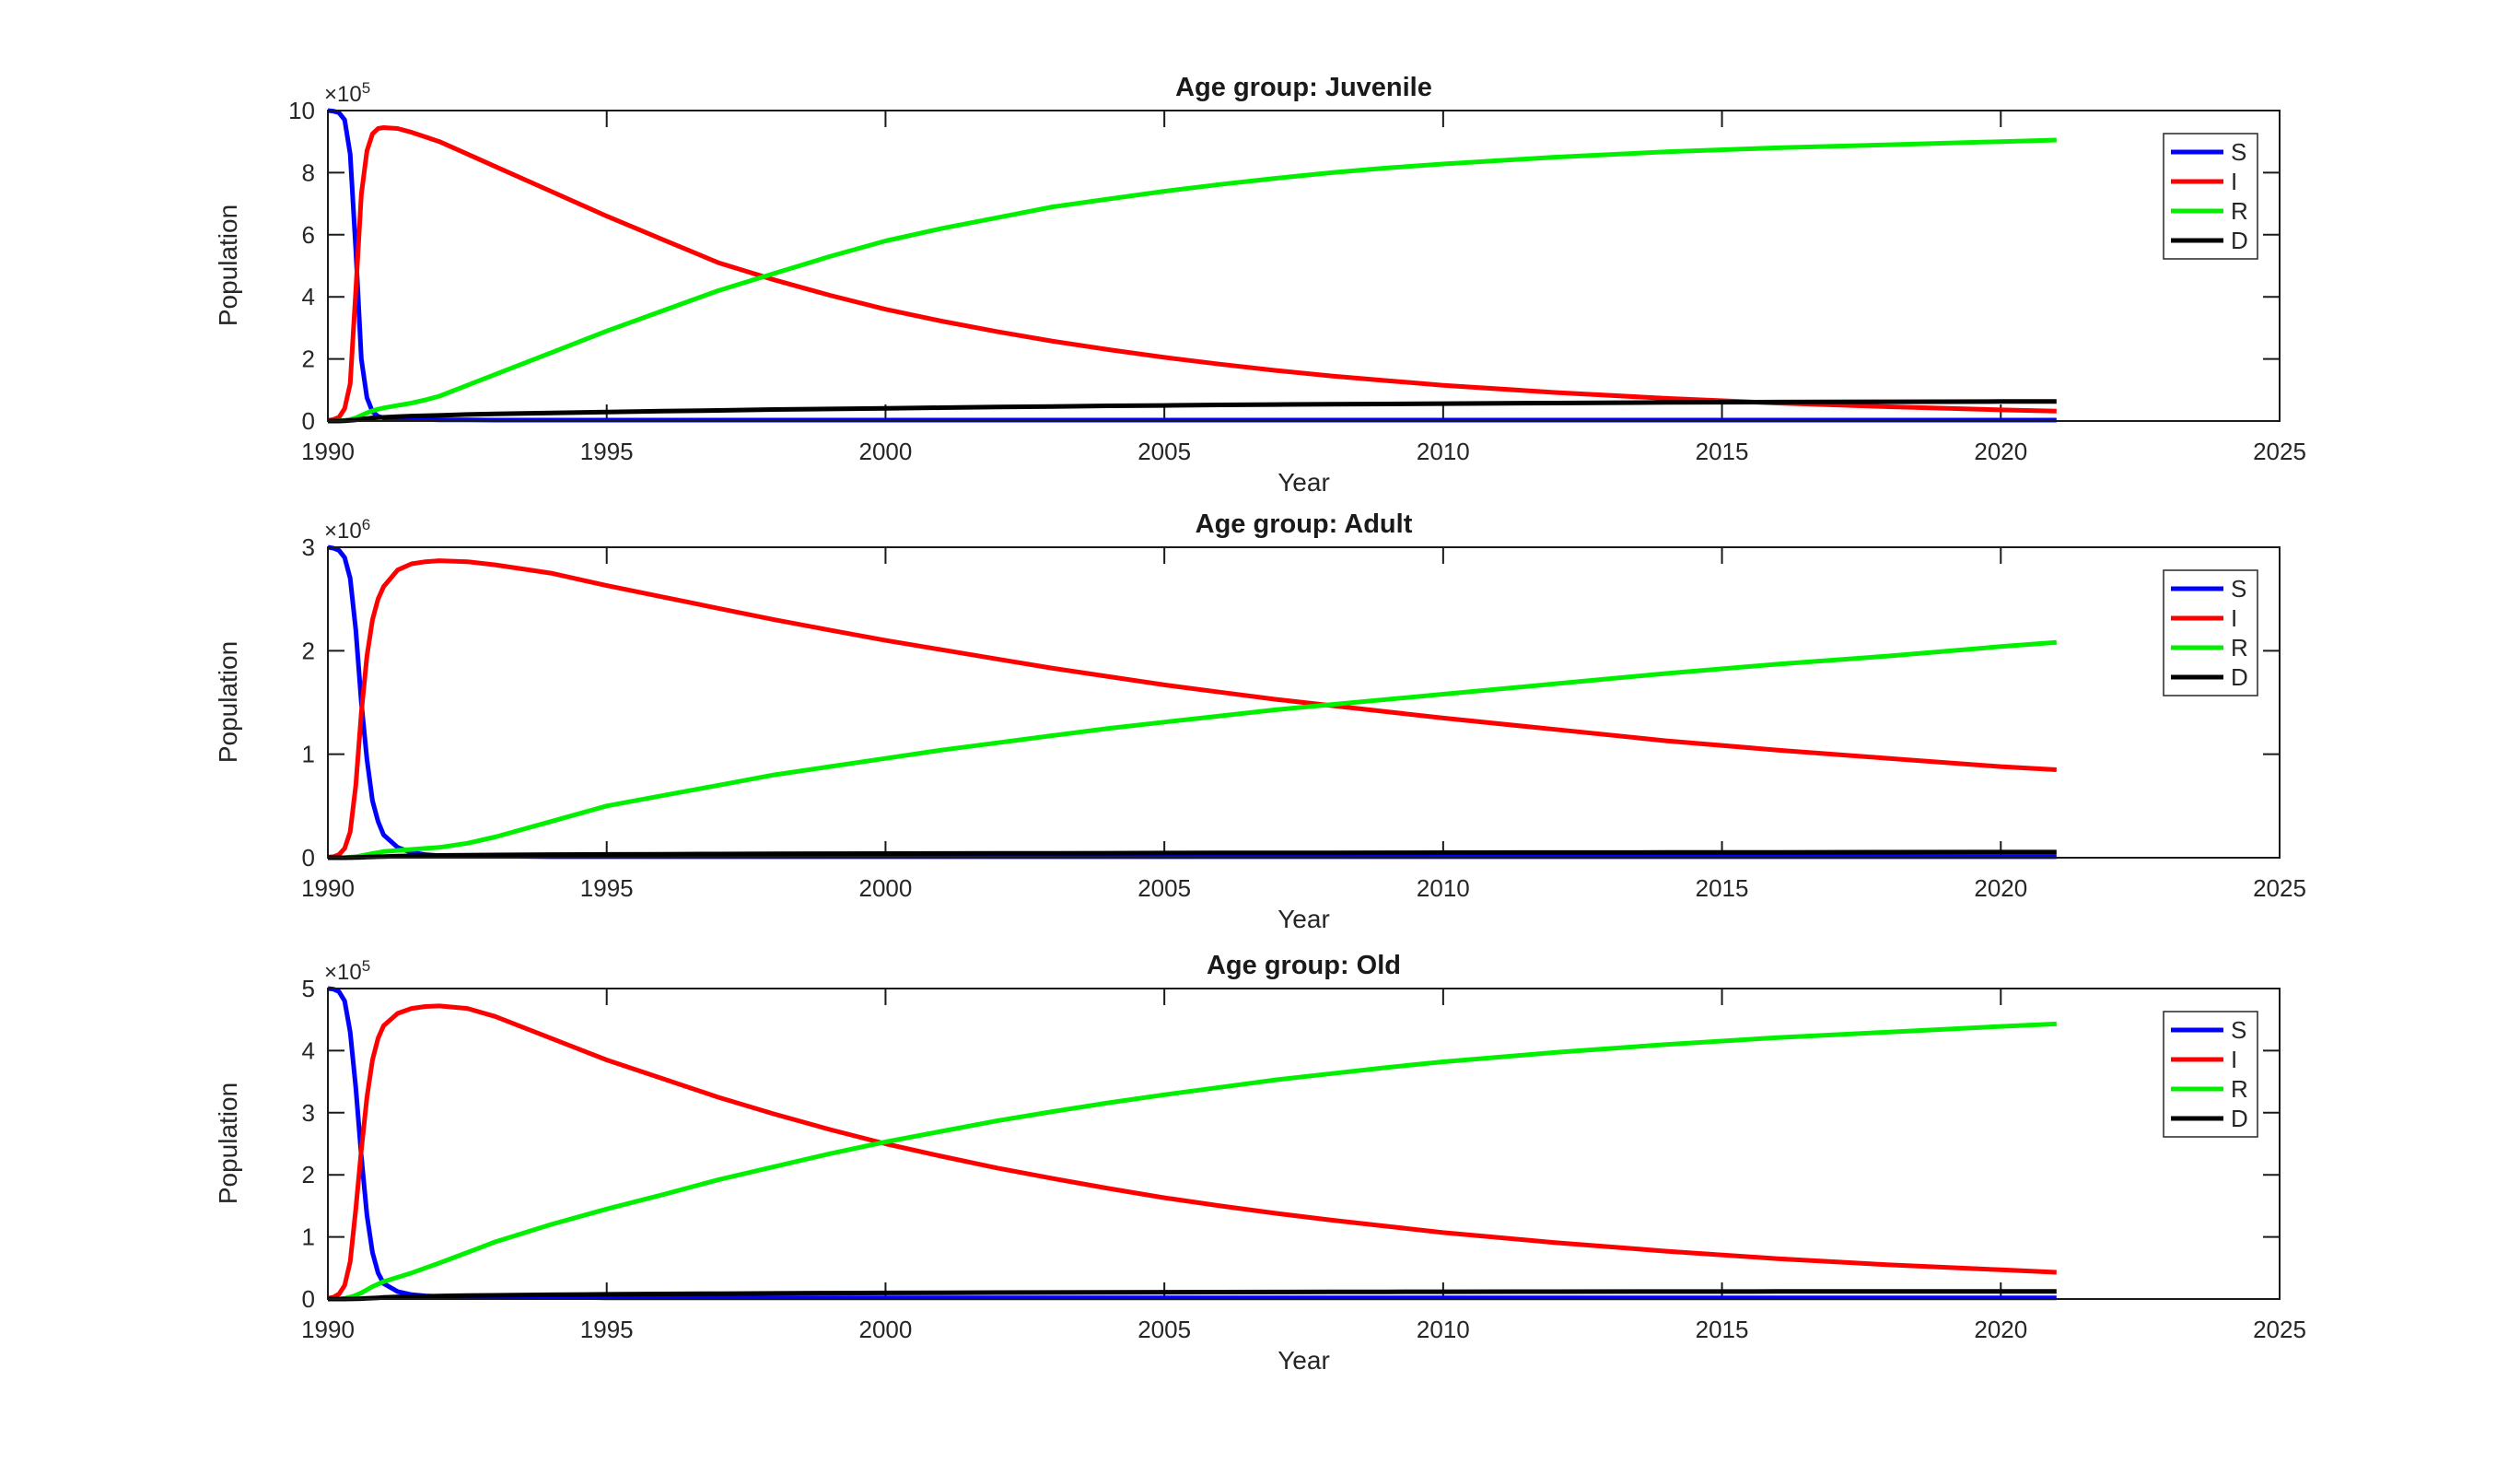 The width and height of the screenshot is (2520, 1463). I want to click on y-axis-exponent: ×10⁶, so click(347, 528).